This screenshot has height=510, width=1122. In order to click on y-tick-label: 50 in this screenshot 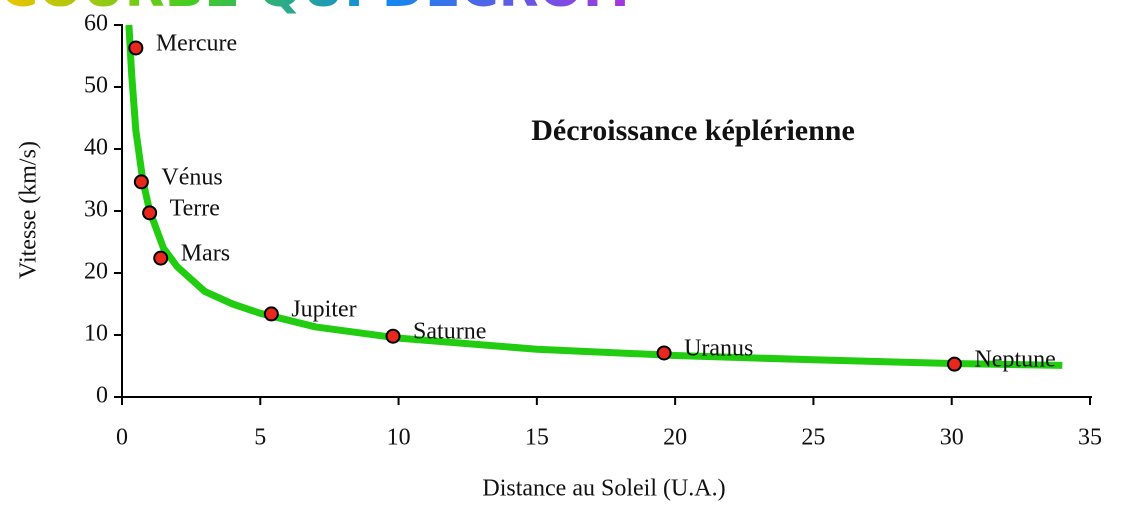, I will do `click(96, 86)`.